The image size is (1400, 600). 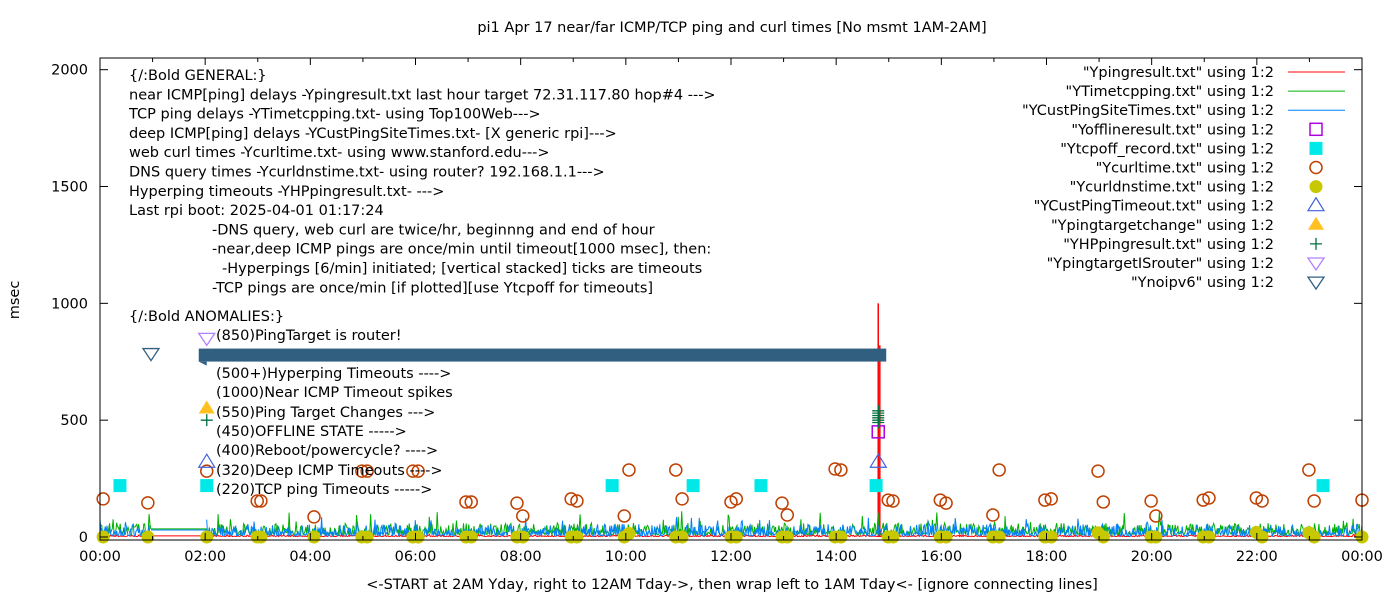 What do you see at coordinates (1257, 557) in the screenshot?
I see `x-tick-label: 22:00` at bounding box center [1257, 557].